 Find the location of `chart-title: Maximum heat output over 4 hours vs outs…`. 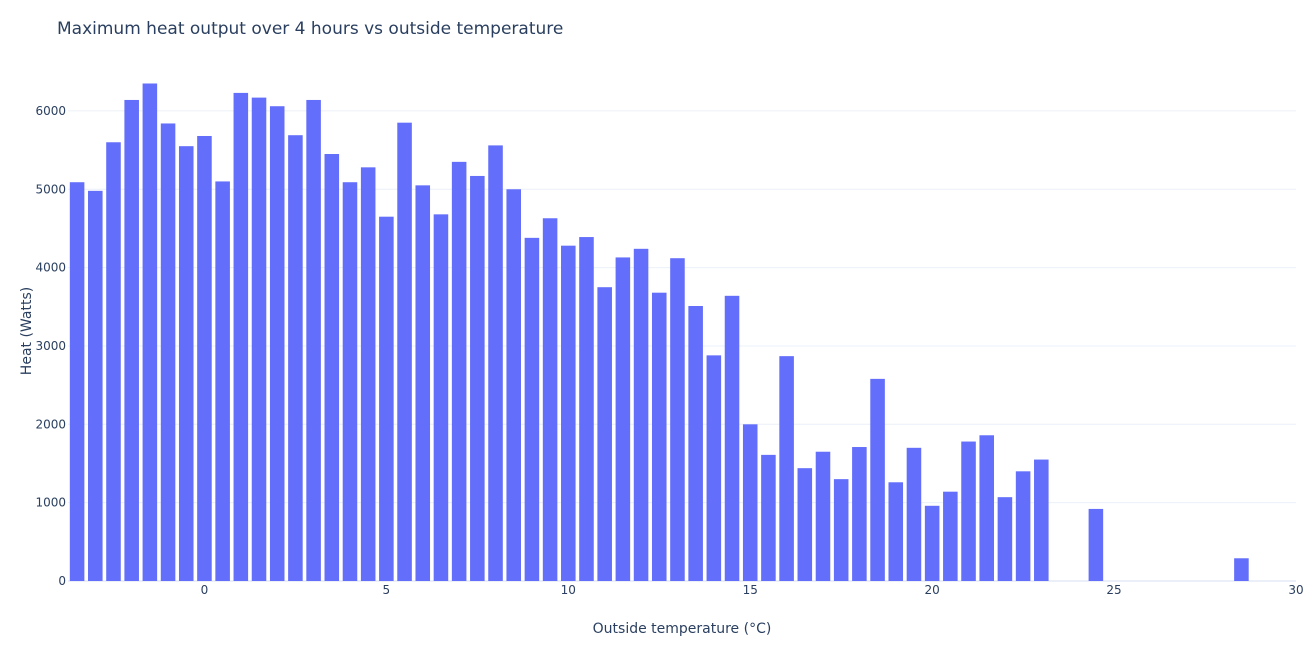

chart-title: Maximum heat output over 4 hours vs outs… is located at coordinates (310, 29).